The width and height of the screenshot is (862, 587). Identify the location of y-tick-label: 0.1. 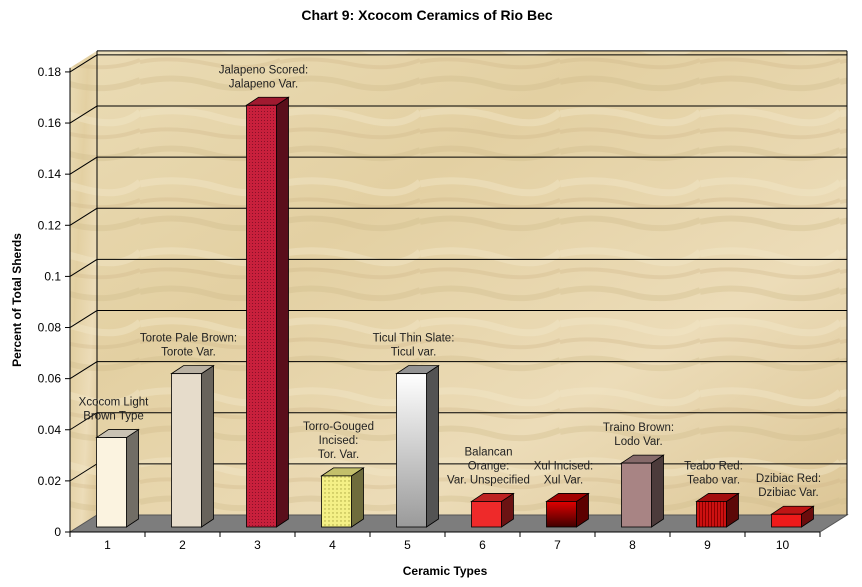
(52, 276).